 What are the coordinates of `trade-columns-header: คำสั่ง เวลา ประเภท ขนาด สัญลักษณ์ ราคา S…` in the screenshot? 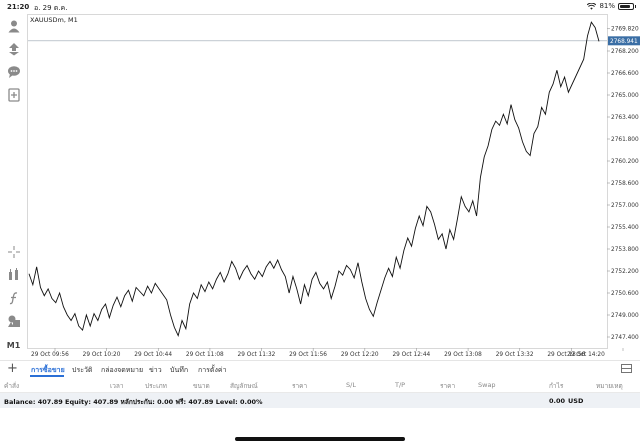 It's located at (320, 385).